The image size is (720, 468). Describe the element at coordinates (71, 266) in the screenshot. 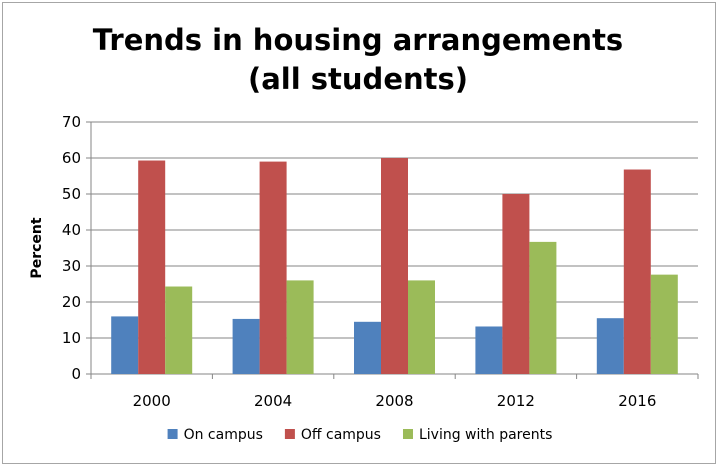

I see `y-tick-label: 30` at that location.